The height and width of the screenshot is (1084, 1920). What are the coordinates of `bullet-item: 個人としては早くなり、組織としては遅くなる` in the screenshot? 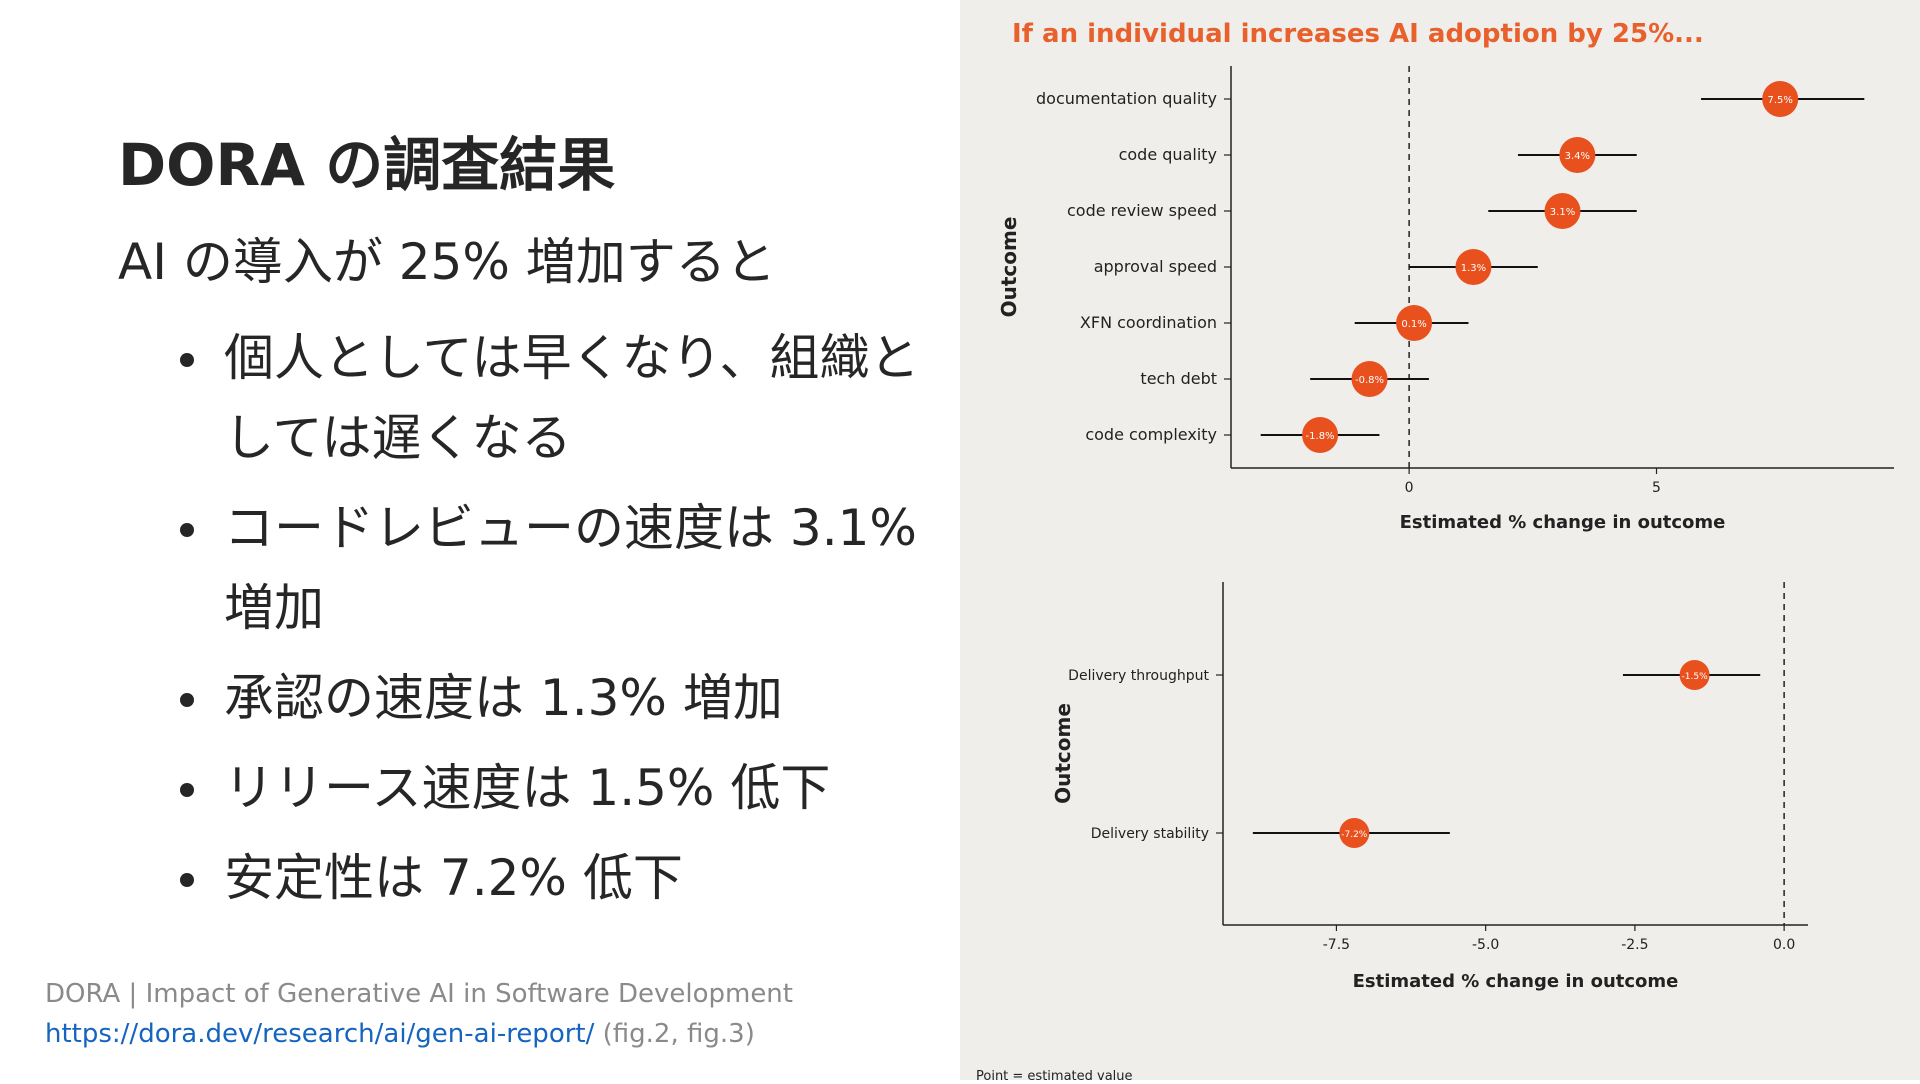 It's located at (552, 398).